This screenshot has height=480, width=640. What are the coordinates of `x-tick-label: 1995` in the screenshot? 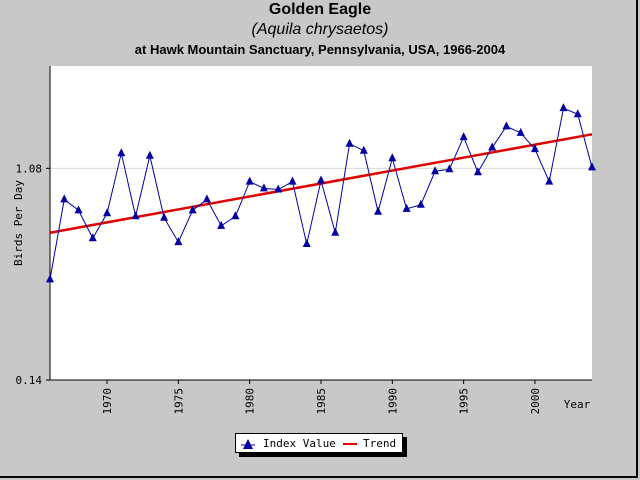 It's located at (464, 401).